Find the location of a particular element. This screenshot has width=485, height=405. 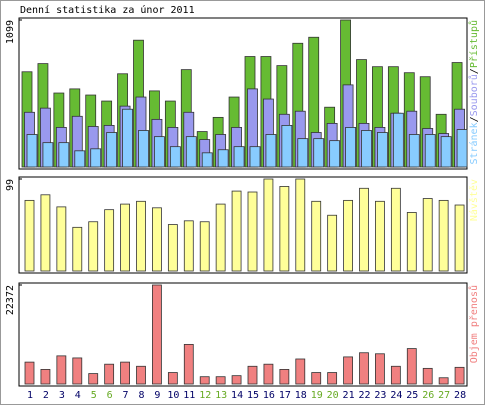

legend: Stránek/Souborů/Přístupů is located at coordinates (474, 92).